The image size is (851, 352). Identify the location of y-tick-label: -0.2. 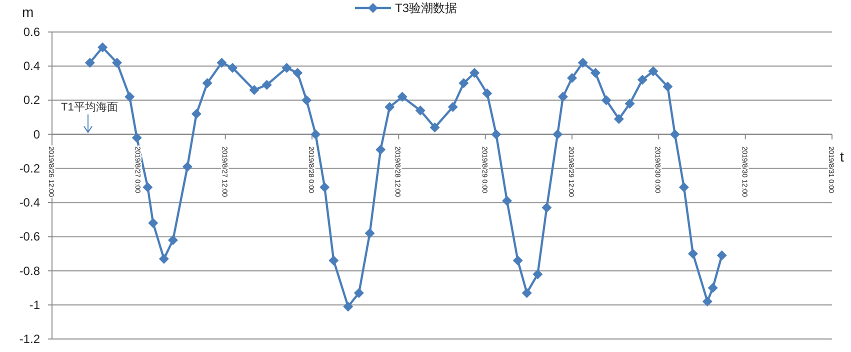
(29, 168).